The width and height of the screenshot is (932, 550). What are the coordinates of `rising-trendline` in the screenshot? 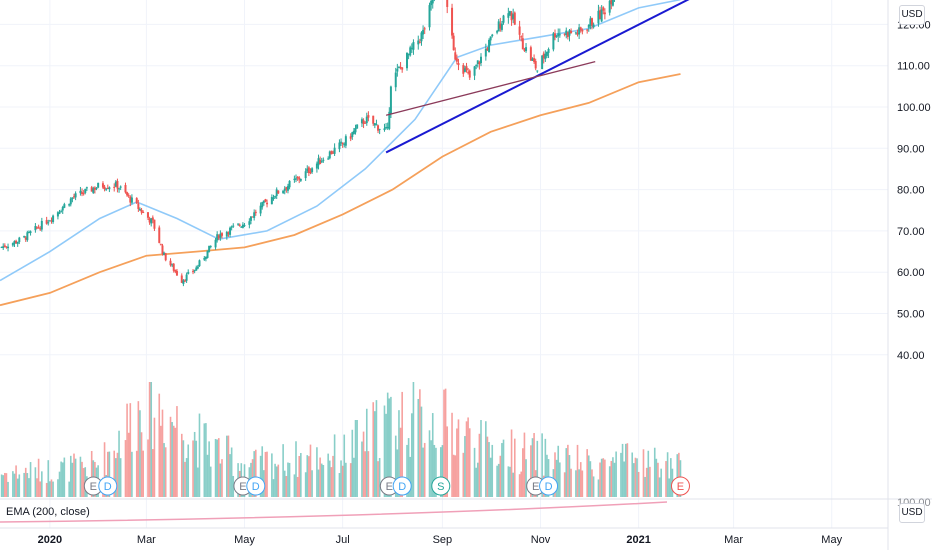 It's located at (590, 77).